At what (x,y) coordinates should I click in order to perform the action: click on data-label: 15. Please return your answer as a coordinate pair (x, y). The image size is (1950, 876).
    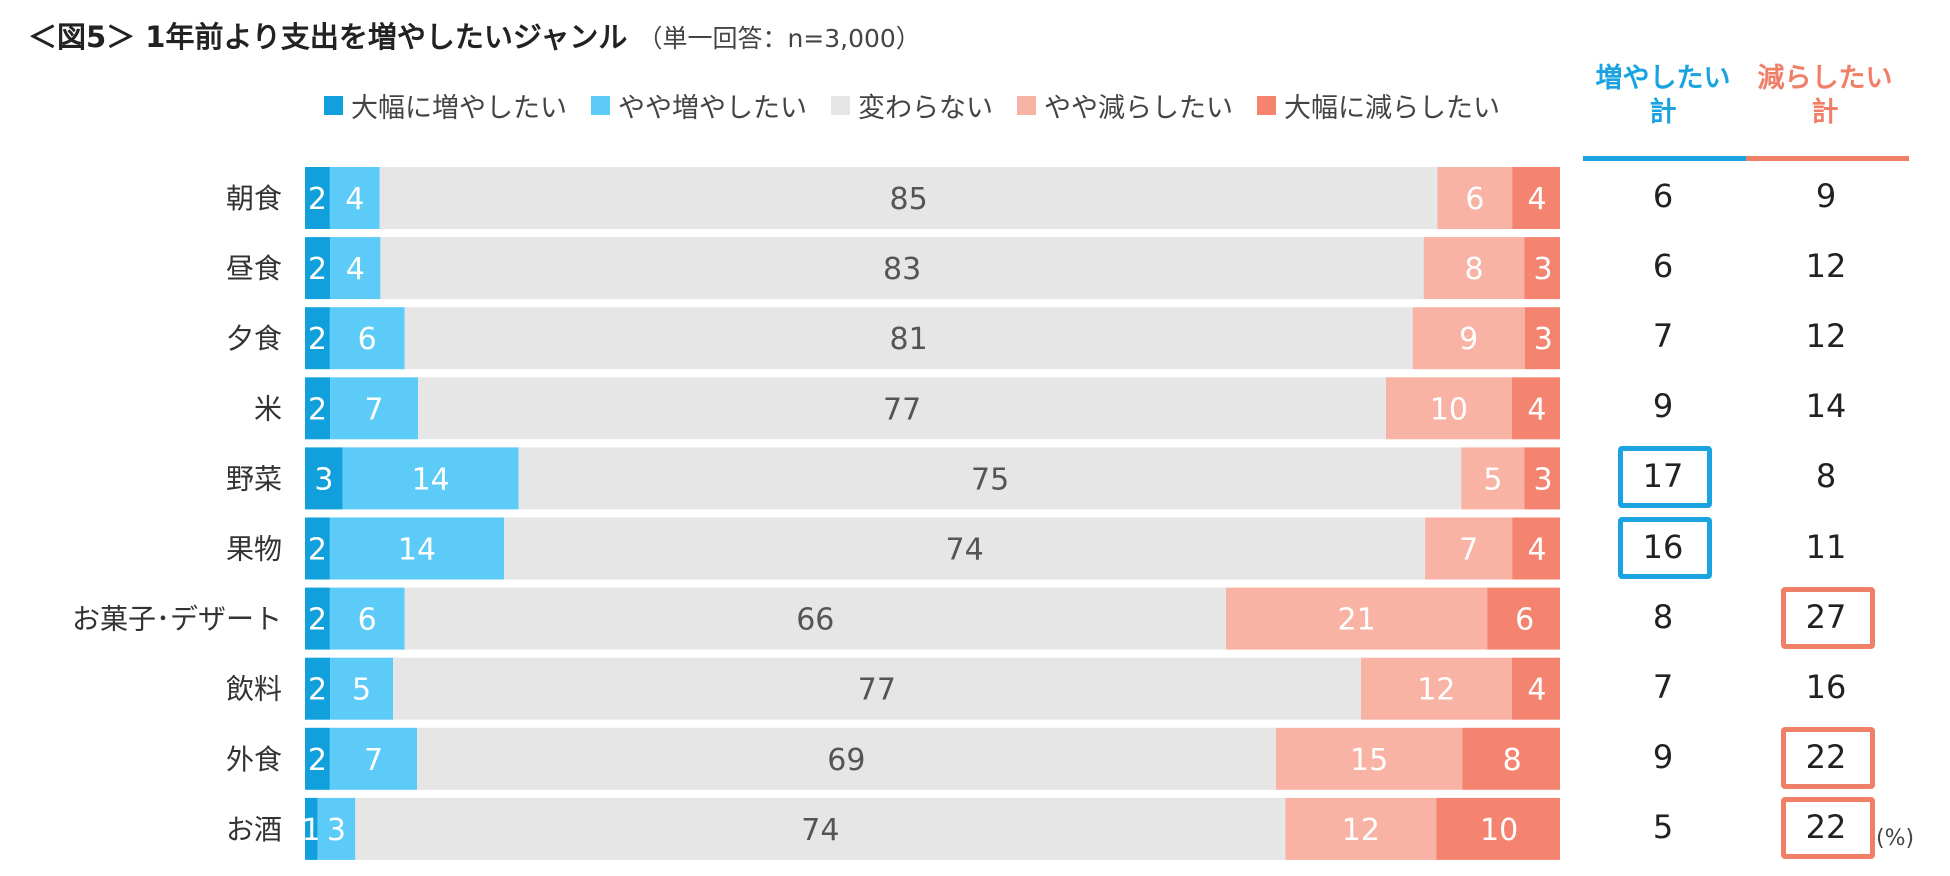
    Looking at the image, I should click on (1369, 760).